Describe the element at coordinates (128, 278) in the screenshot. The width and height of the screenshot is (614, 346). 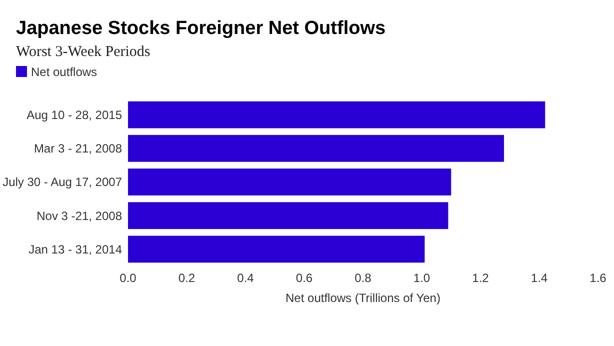
I see `x-tick-label: 0.0` at that location.